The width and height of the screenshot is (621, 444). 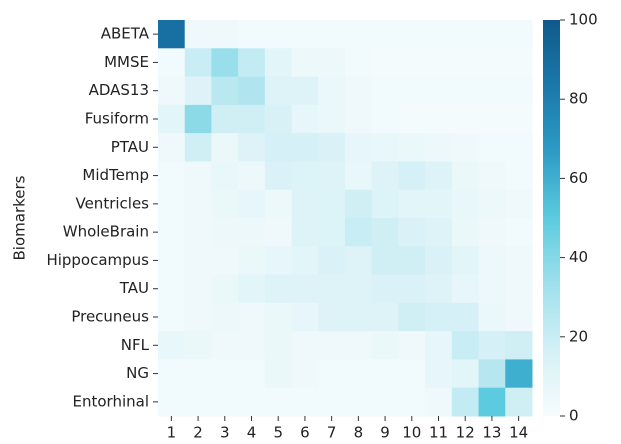 What do you see at coordinates (278, 433) in the screenshot?
I see `x-tick-label: 5` at bounding box center [278, 433].